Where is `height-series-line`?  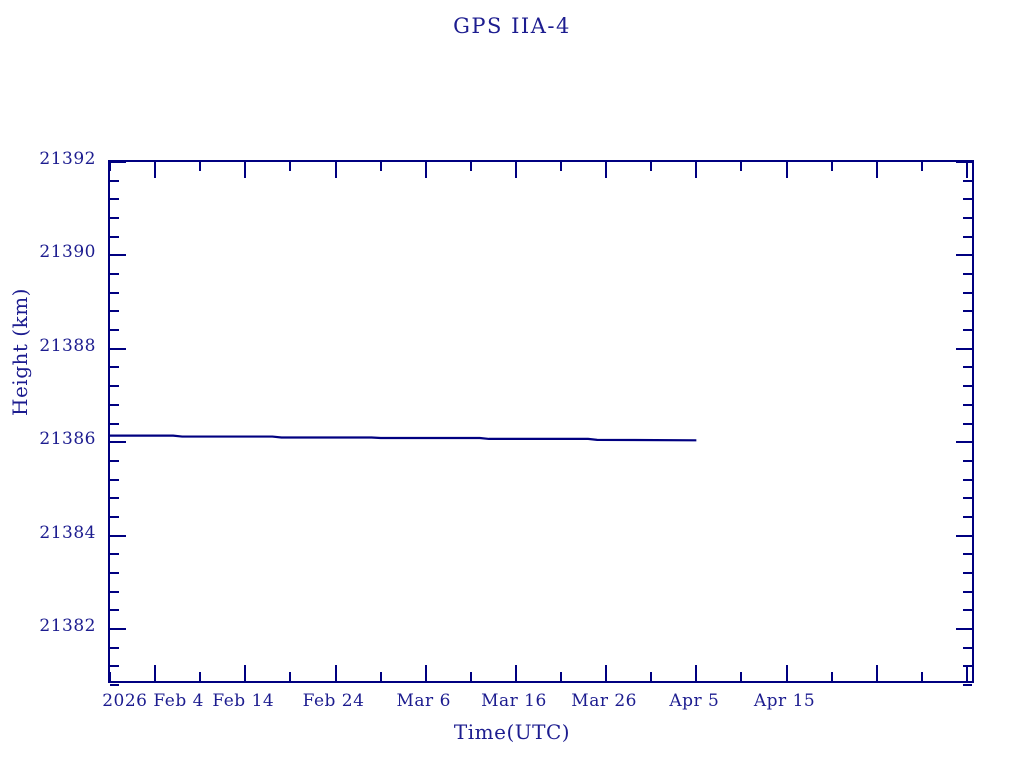
height-series-line is located at coordinates (403, 438).